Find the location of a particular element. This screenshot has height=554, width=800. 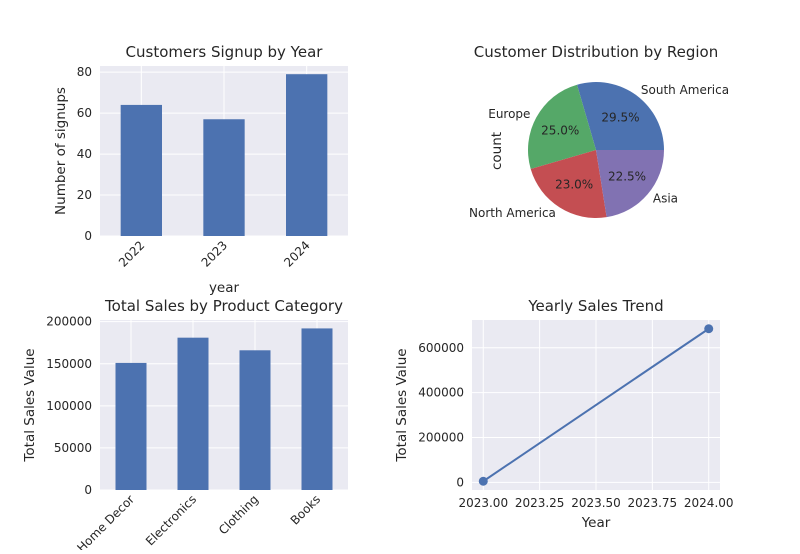

x-tick-label: 2022 is located at coordinates (131, 253).